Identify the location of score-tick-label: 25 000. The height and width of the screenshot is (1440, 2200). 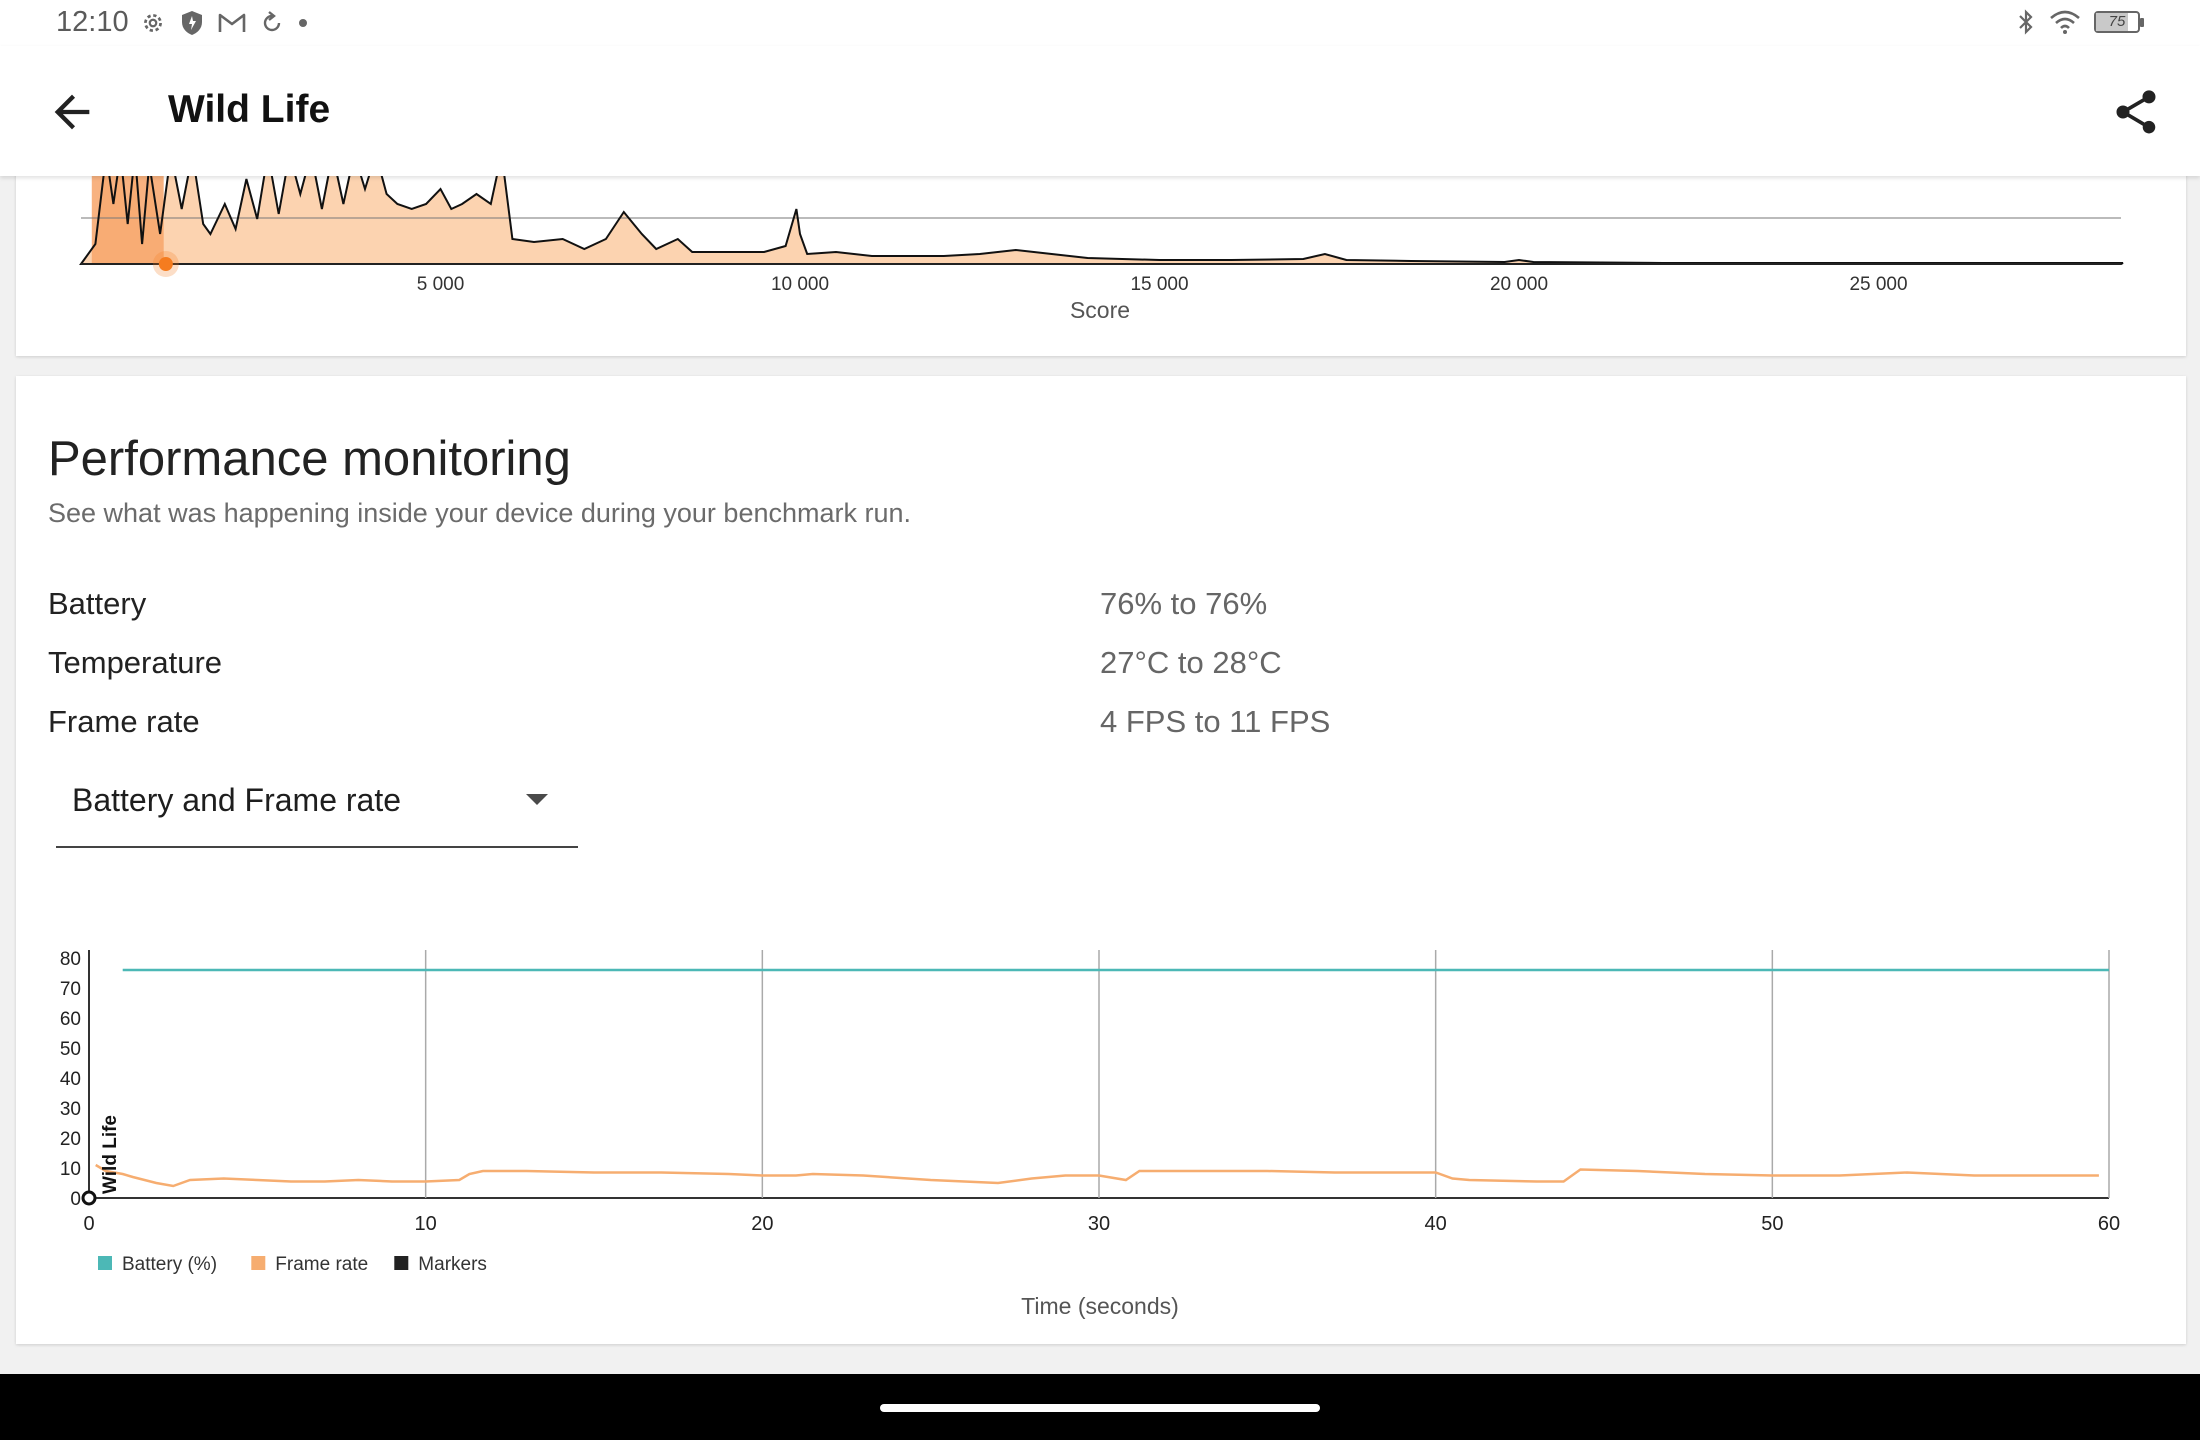
(1878, 284).